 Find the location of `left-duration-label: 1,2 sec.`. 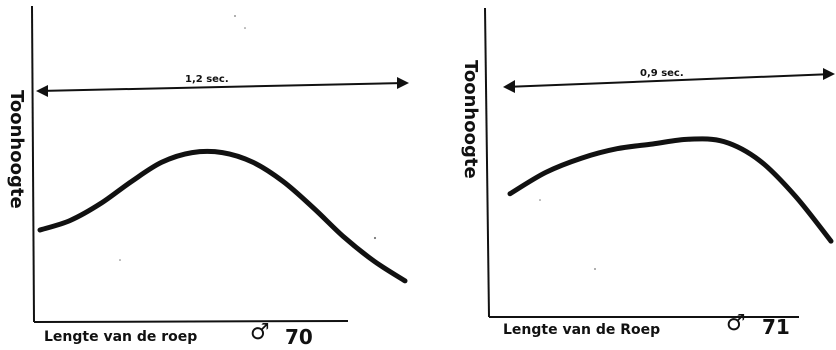

left-duration-label: 1,2 sec. is located at coordinates (207, 79).